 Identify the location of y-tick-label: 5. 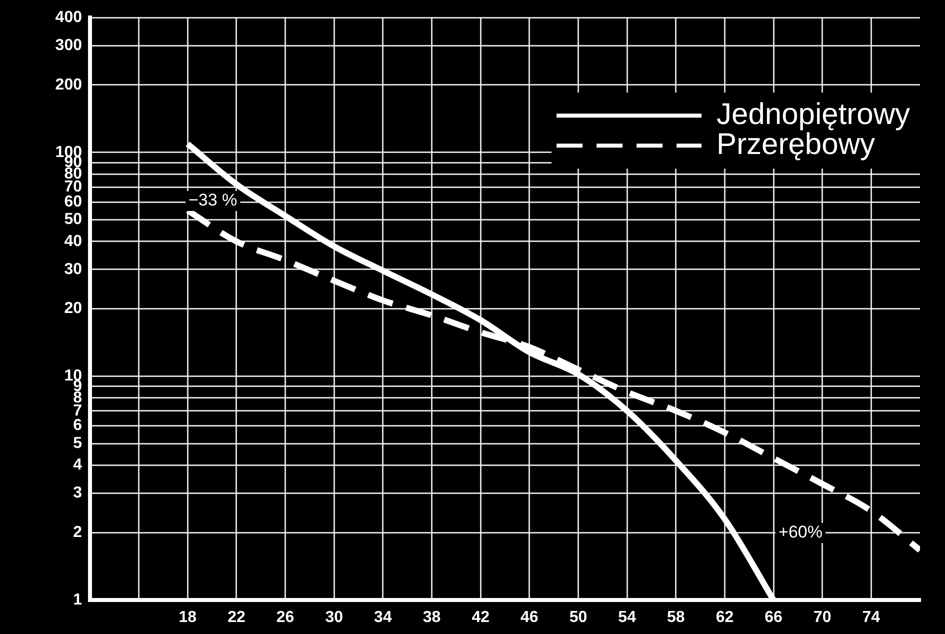
(77, 443).